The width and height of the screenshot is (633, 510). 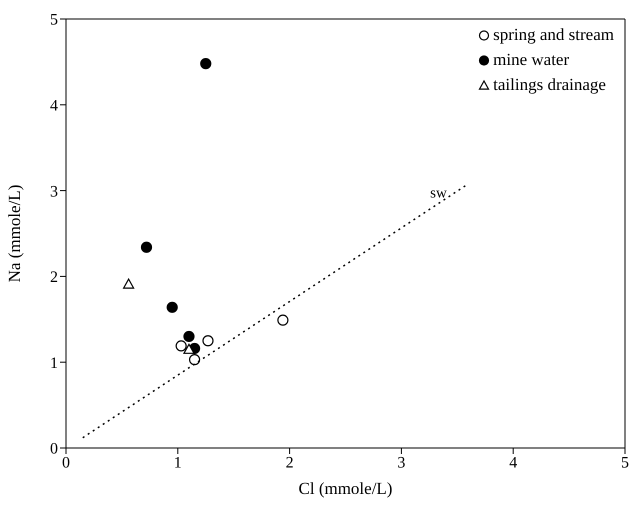 I want to click on y-tick-label: 5, so click(x=54, y=20).